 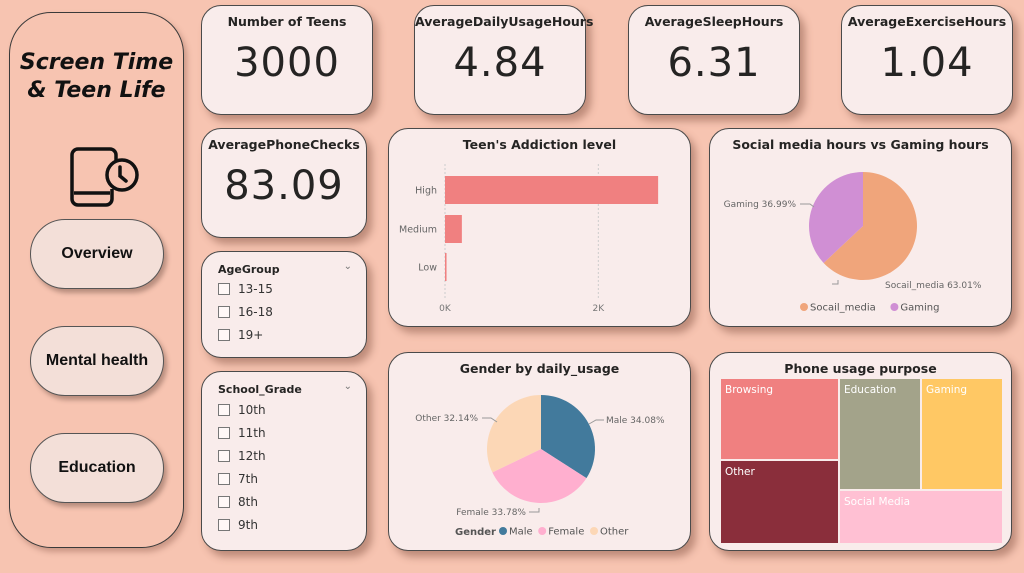 I want to click on pie-slice-socail_media, so click(x=870, y=226).